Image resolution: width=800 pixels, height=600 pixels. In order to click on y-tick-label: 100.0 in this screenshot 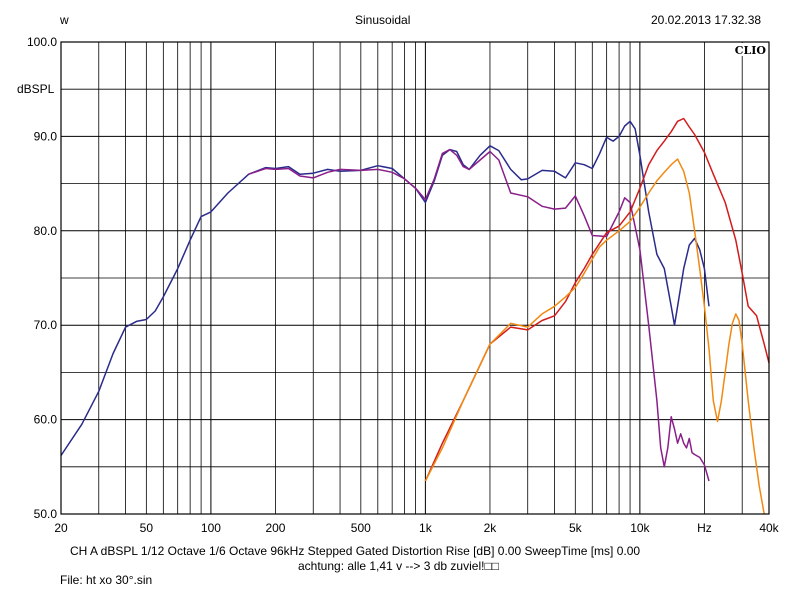, I will do `click(42, 42)`.